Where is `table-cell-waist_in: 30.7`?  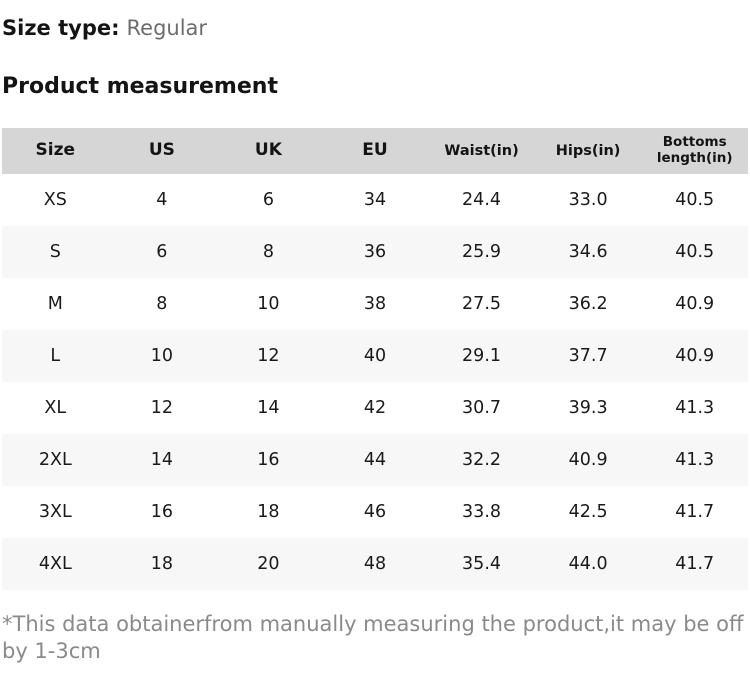
table-cell-waist_in: 30.7 is located at coordinates (481, 408).